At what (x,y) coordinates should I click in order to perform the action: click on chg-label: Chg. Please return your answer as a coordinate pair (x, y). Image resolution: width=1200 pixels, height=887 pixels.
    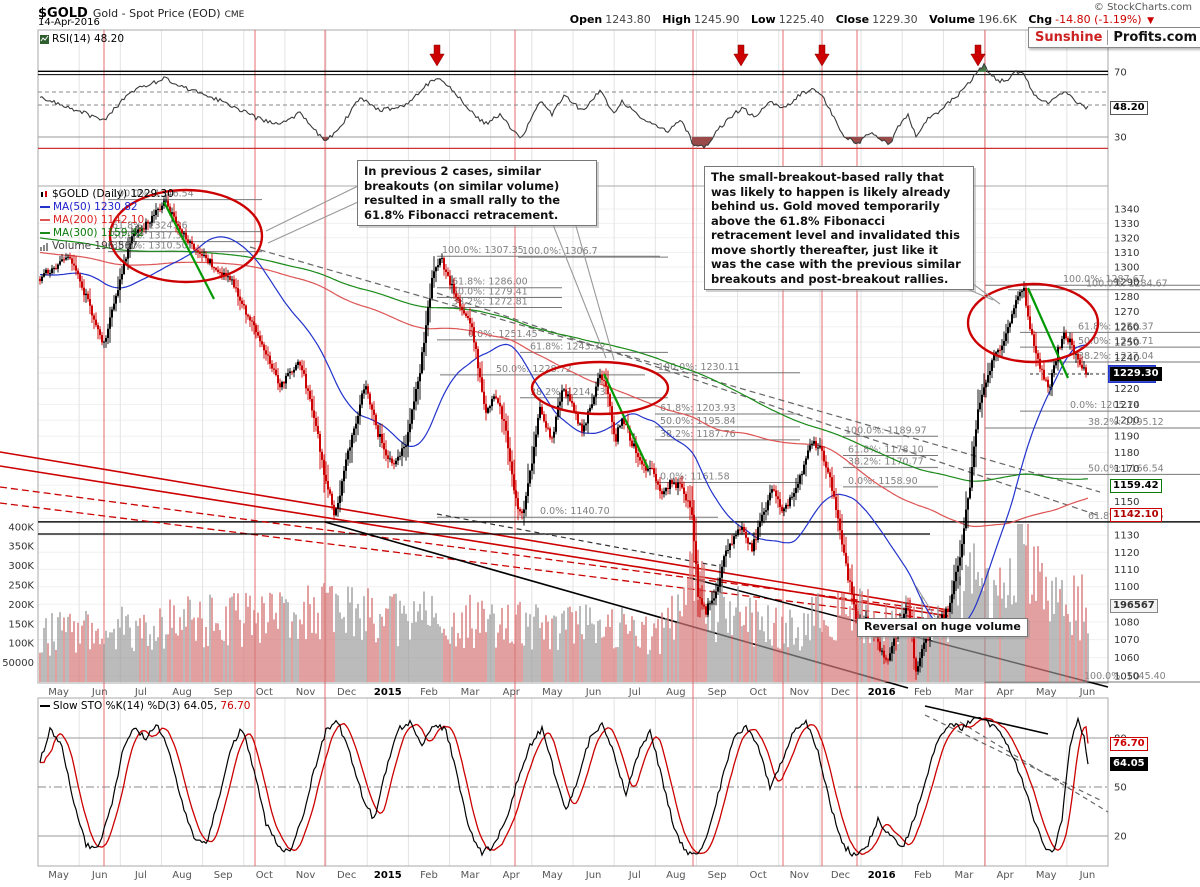
    Looking at the image, I should click on (1040, 19).